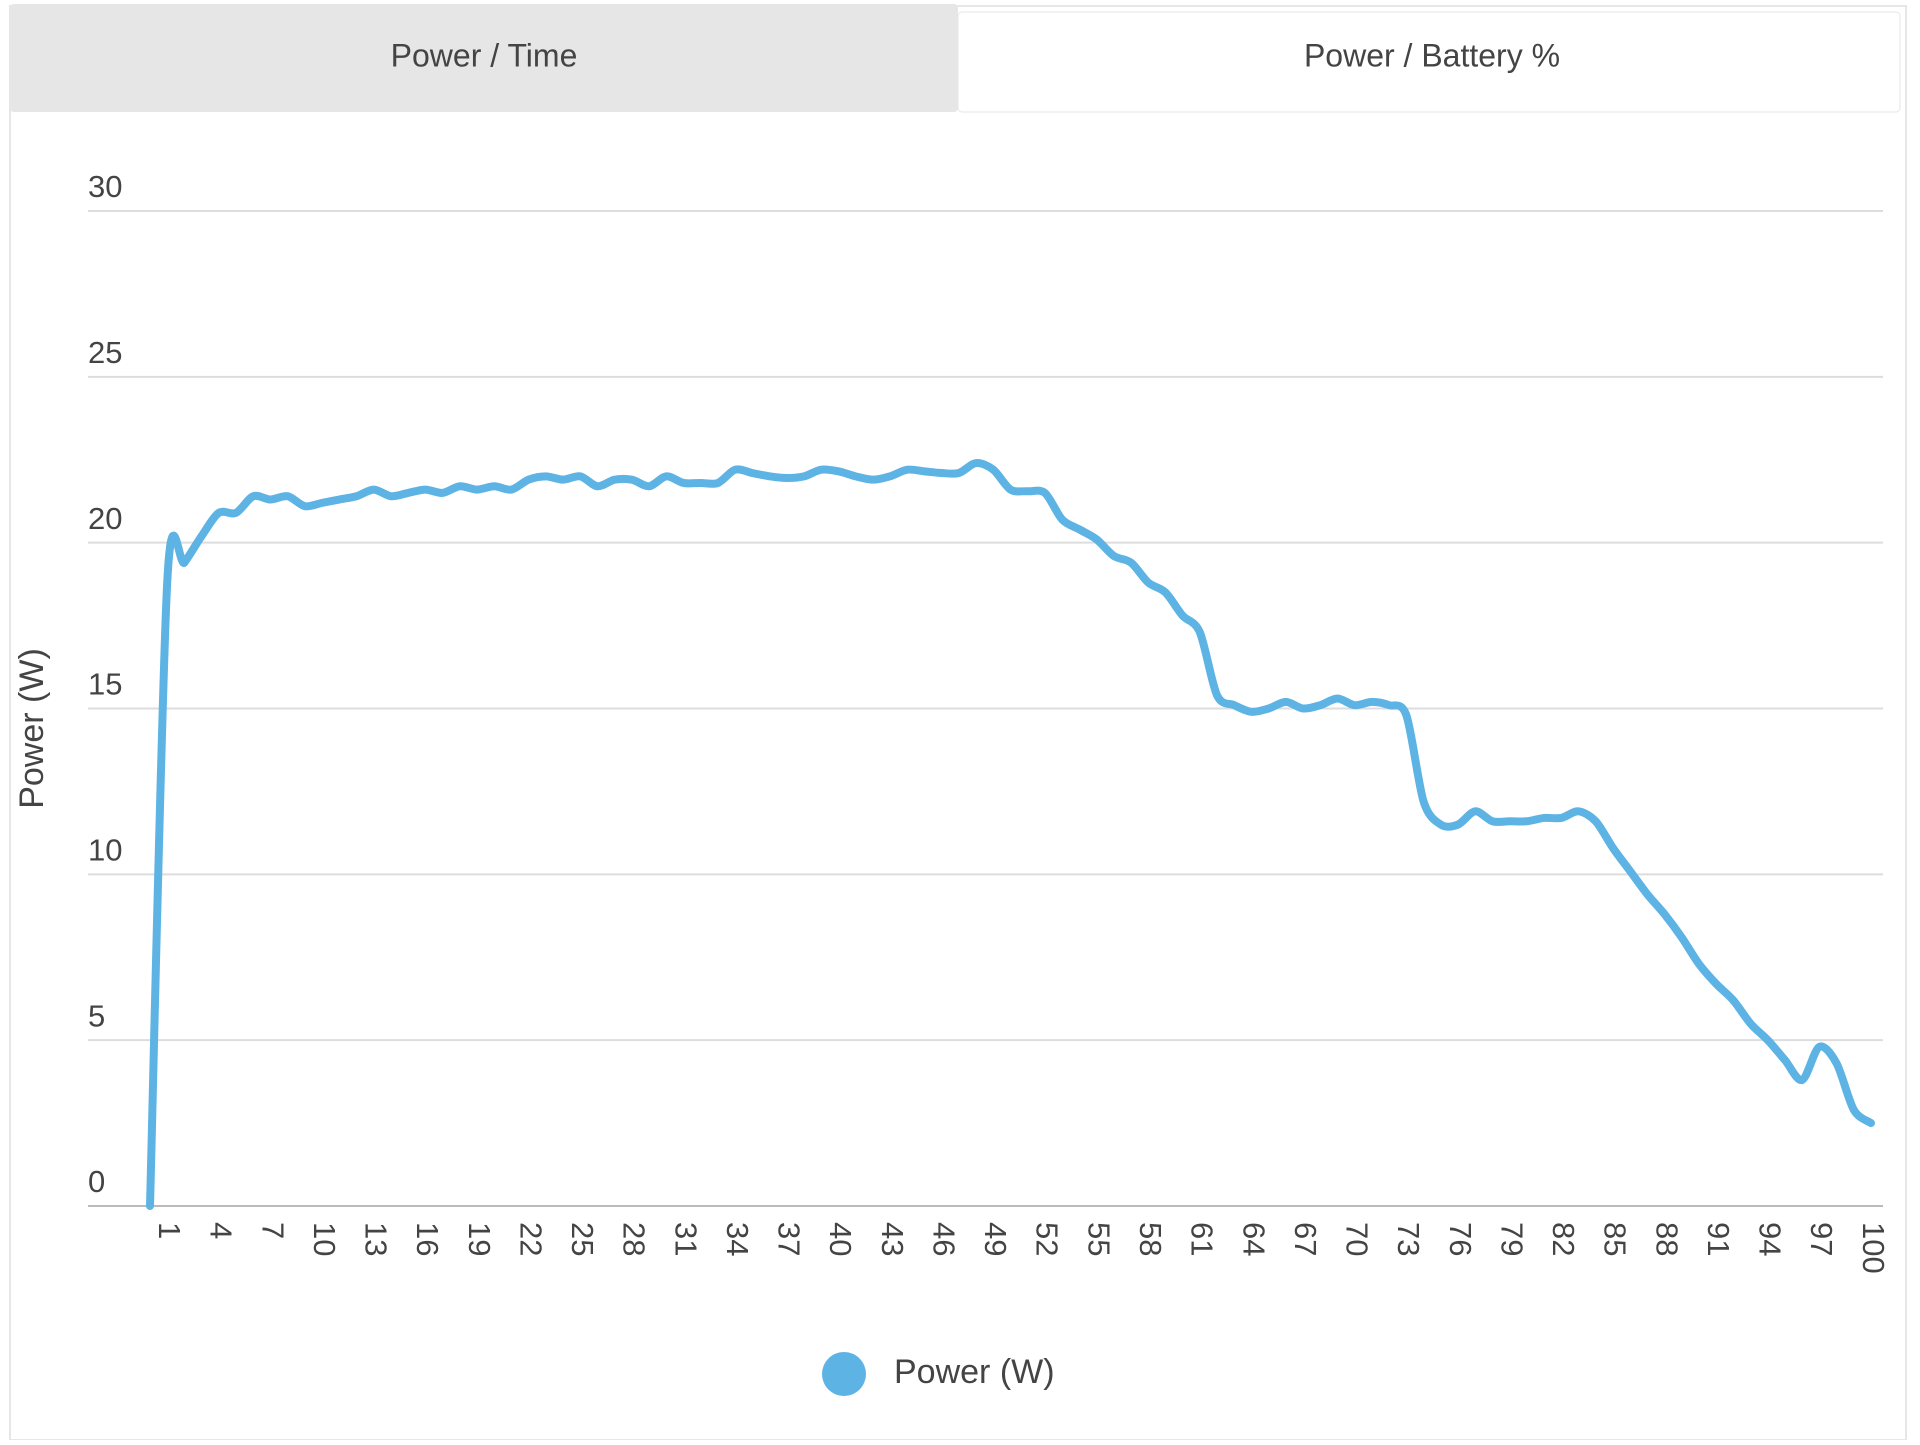 The width and height of the screenshot is (1920, 1445). What do you see at coordinates (32, 728) in the screenshot?
I see `y-axis-label: Power (W)` at bounding box center [32, 728].